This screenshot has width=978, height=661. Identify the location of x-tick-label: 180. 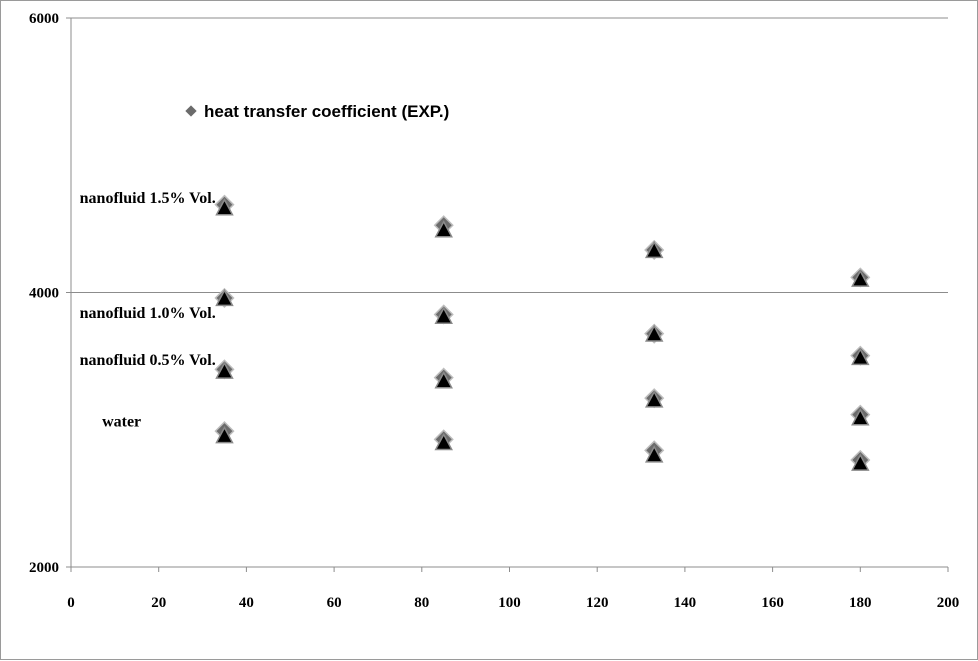
(860, 603).